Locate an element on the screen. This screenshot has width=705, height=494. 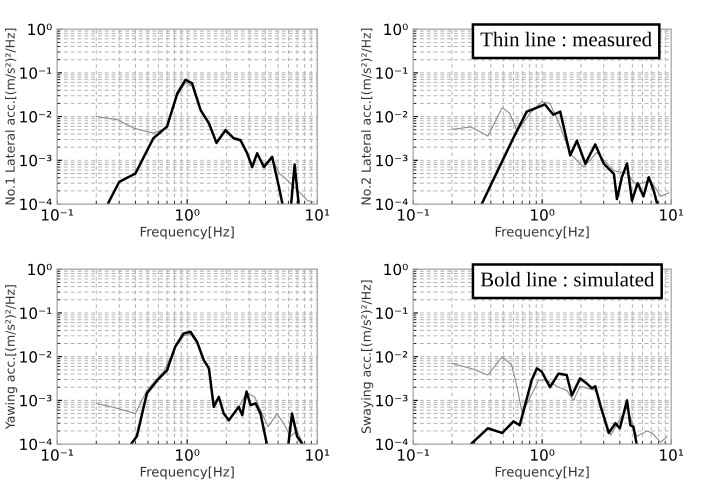
y-axis-title: No.2 Lateral acc.[(m/s²)²/Hz] is located at coordinates (366, 116).